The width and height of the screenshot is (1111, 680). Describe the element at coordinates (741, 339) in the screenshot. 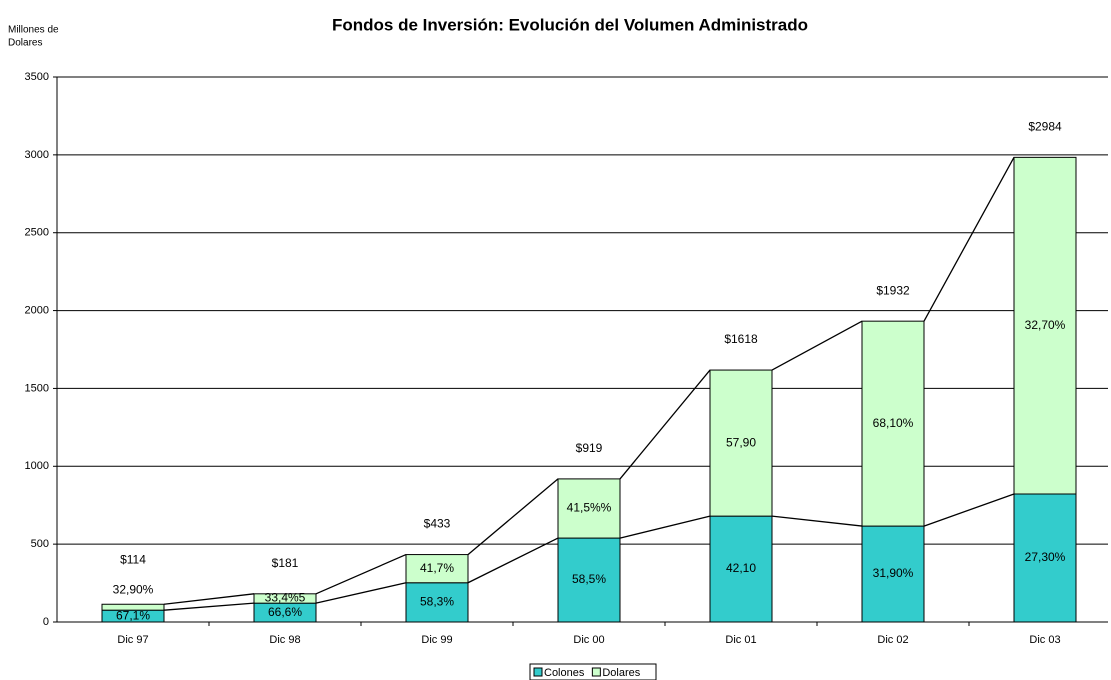

I see `total-label: $1618` at that location.